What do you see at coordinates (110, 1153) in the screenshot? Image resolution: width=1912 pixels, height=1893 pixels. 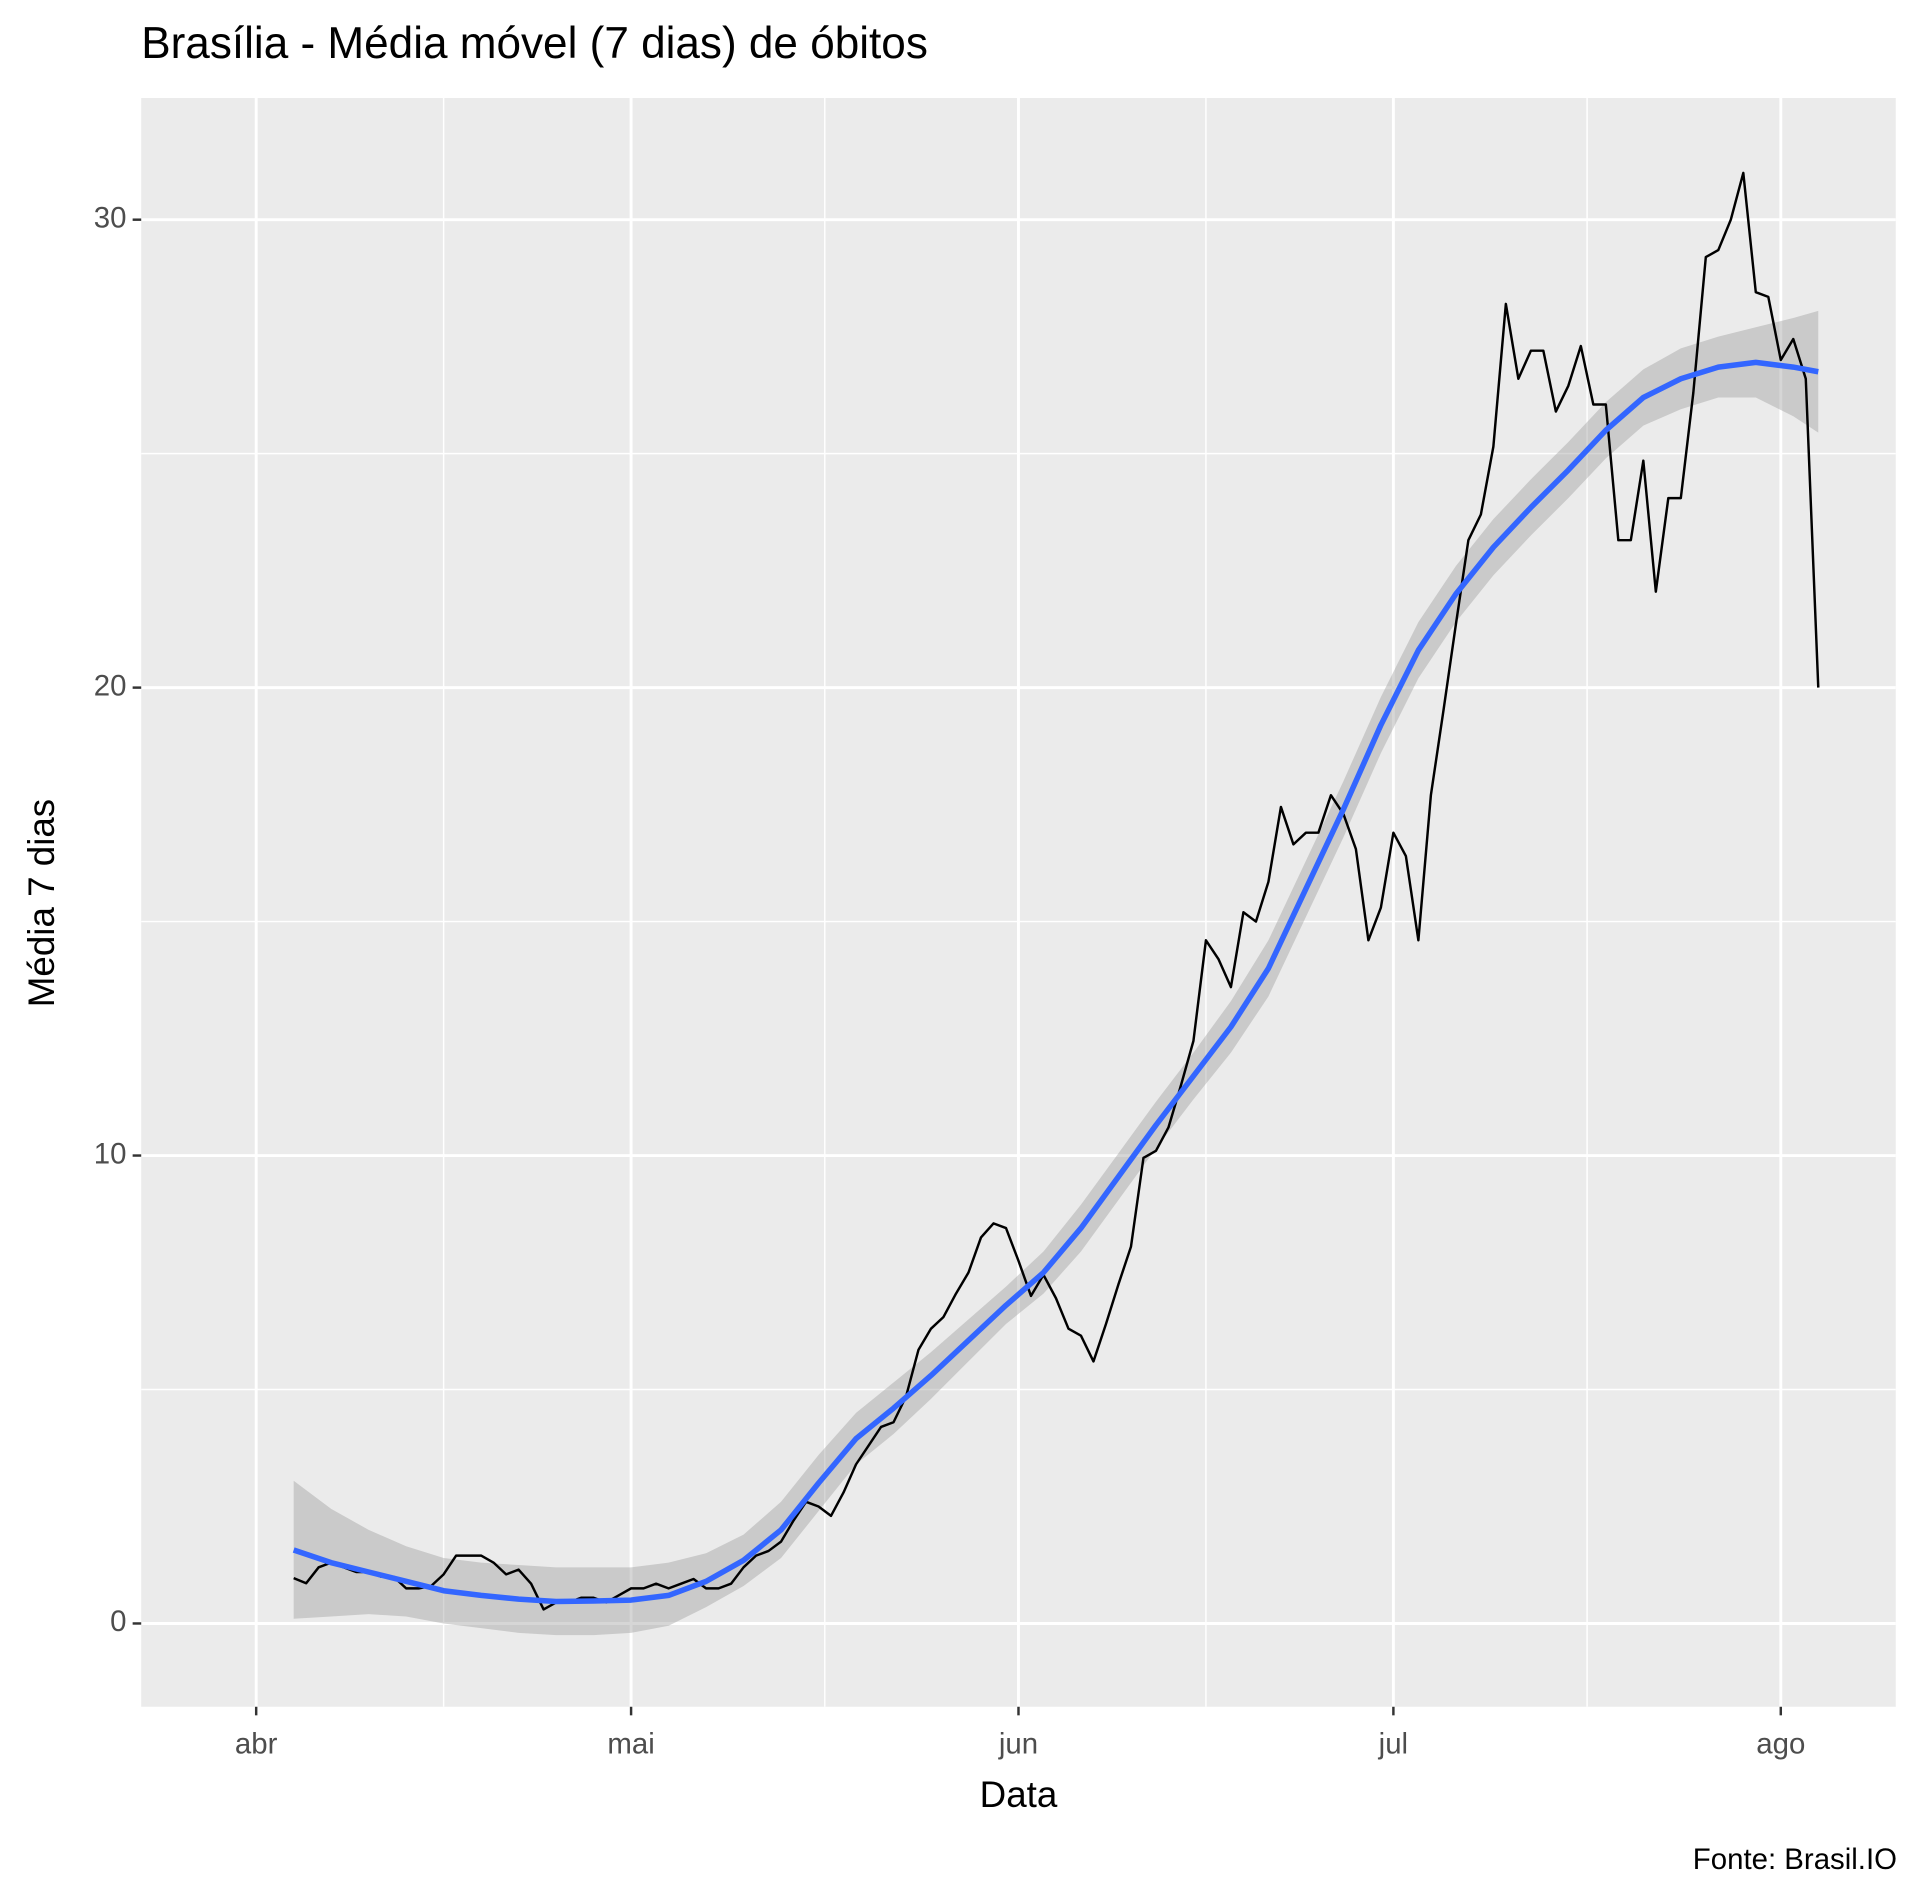 I see `y-tick-label: 10` at bounding box center [110, 1153].